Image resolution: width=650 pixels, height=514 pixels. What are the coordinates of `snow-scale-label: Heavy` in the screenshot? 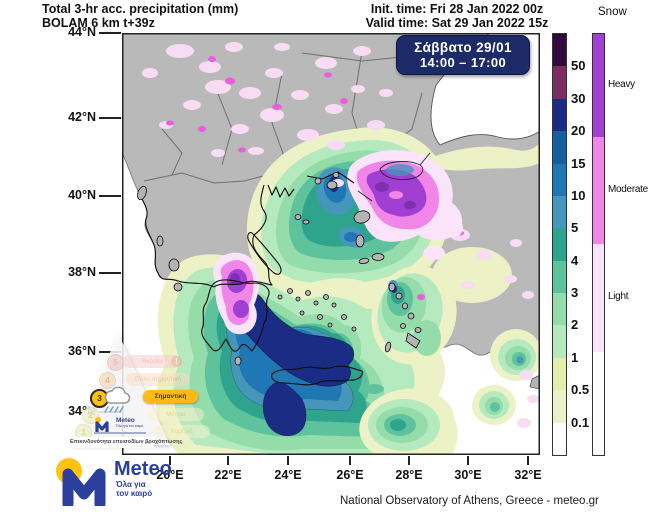 It's located at (621, 84).